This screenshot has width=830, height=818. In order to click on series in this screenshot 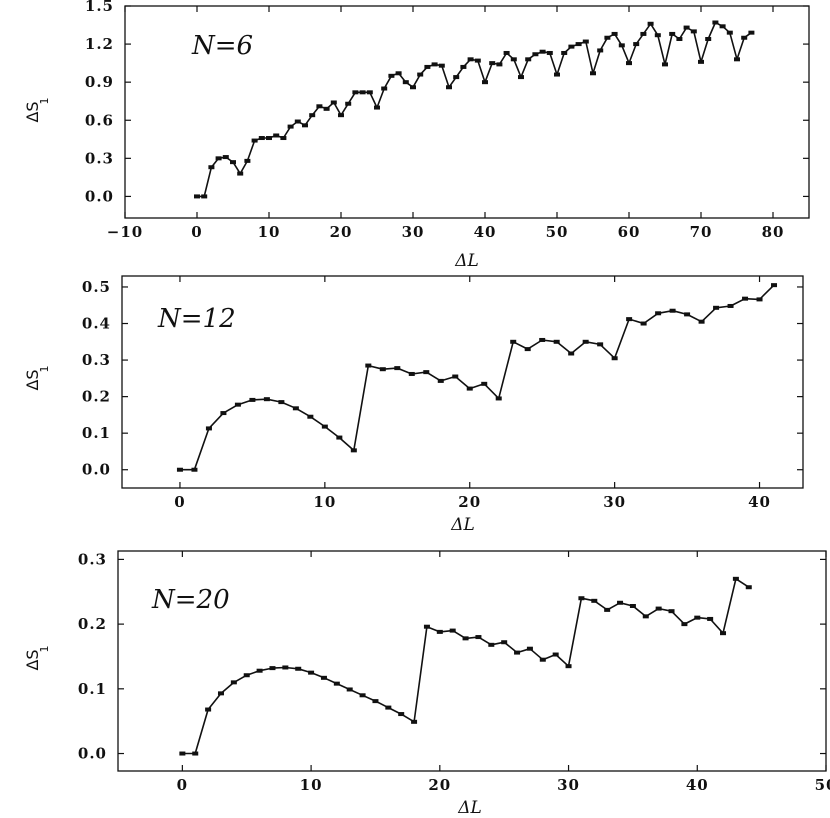, I will do `click(474, 109)`.